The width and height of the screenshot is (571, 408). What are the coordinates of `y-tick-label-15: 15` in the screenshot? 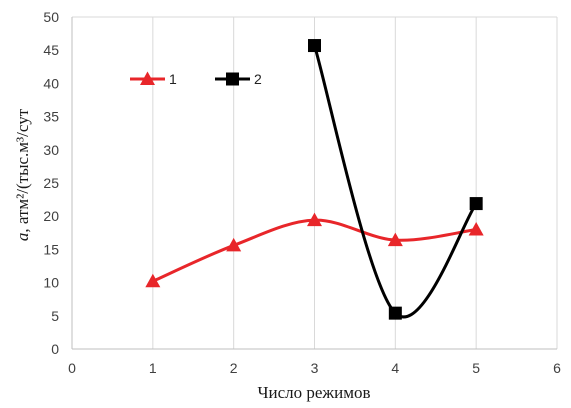 It's located at (51, 249).